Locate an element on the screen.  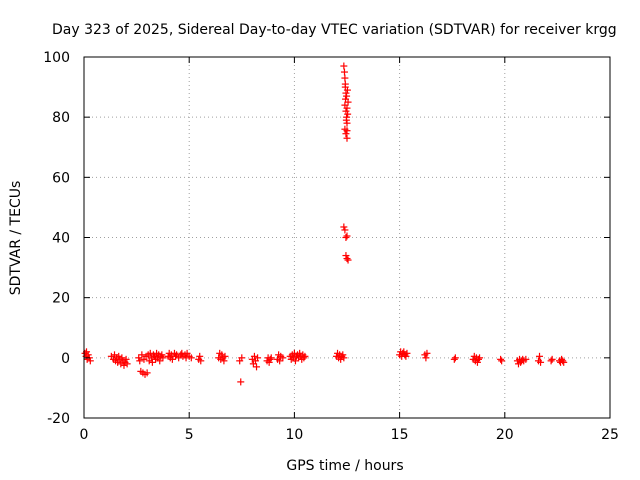
y-tick-label: 20 is located at coordinates (61, 299).